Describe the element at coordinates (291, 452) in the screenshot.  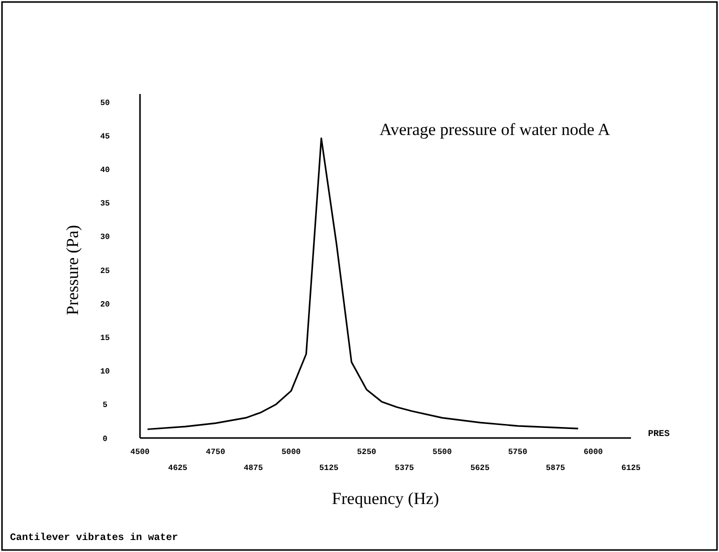
I see `x-tick-label: 5000` at that location.